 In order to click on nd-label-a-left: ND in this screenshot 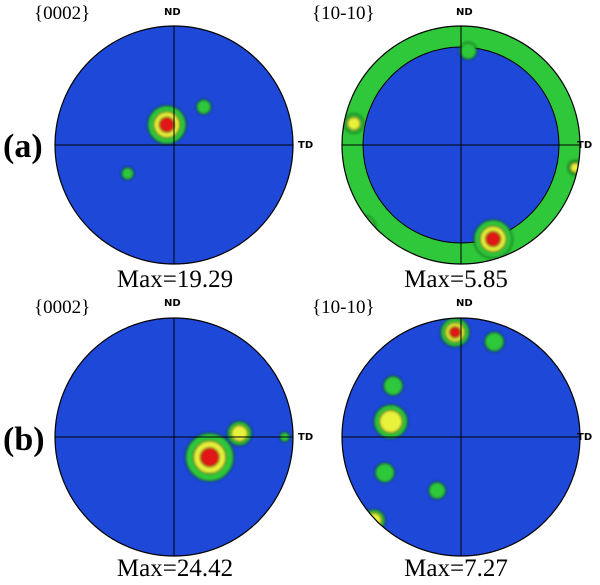, I will do `click(172, 12)`.